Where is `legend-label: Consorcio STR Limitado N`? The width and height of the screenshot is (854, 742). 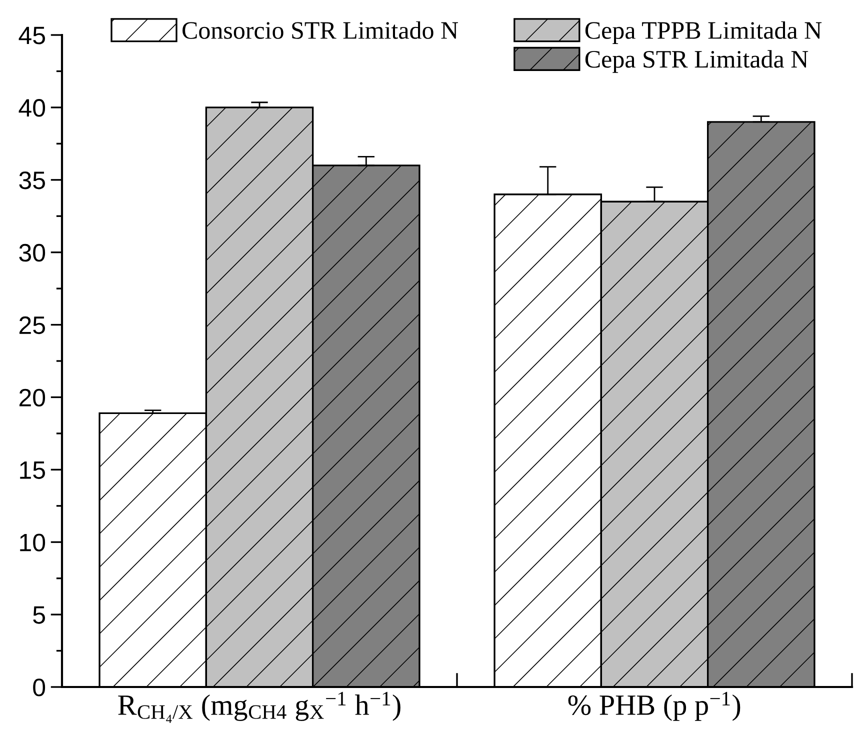 legend-label: Consorcio STR Limitado N is located at coordinates (320, 30).